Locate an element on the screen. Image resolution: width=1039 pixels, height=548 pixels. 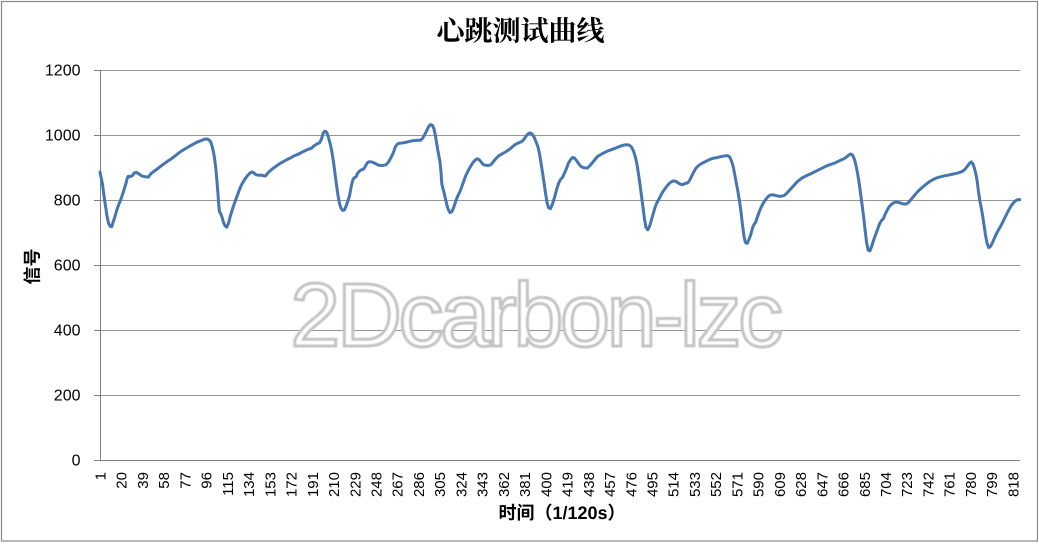
svg-text: 780 is located at coordinates (971, 484).